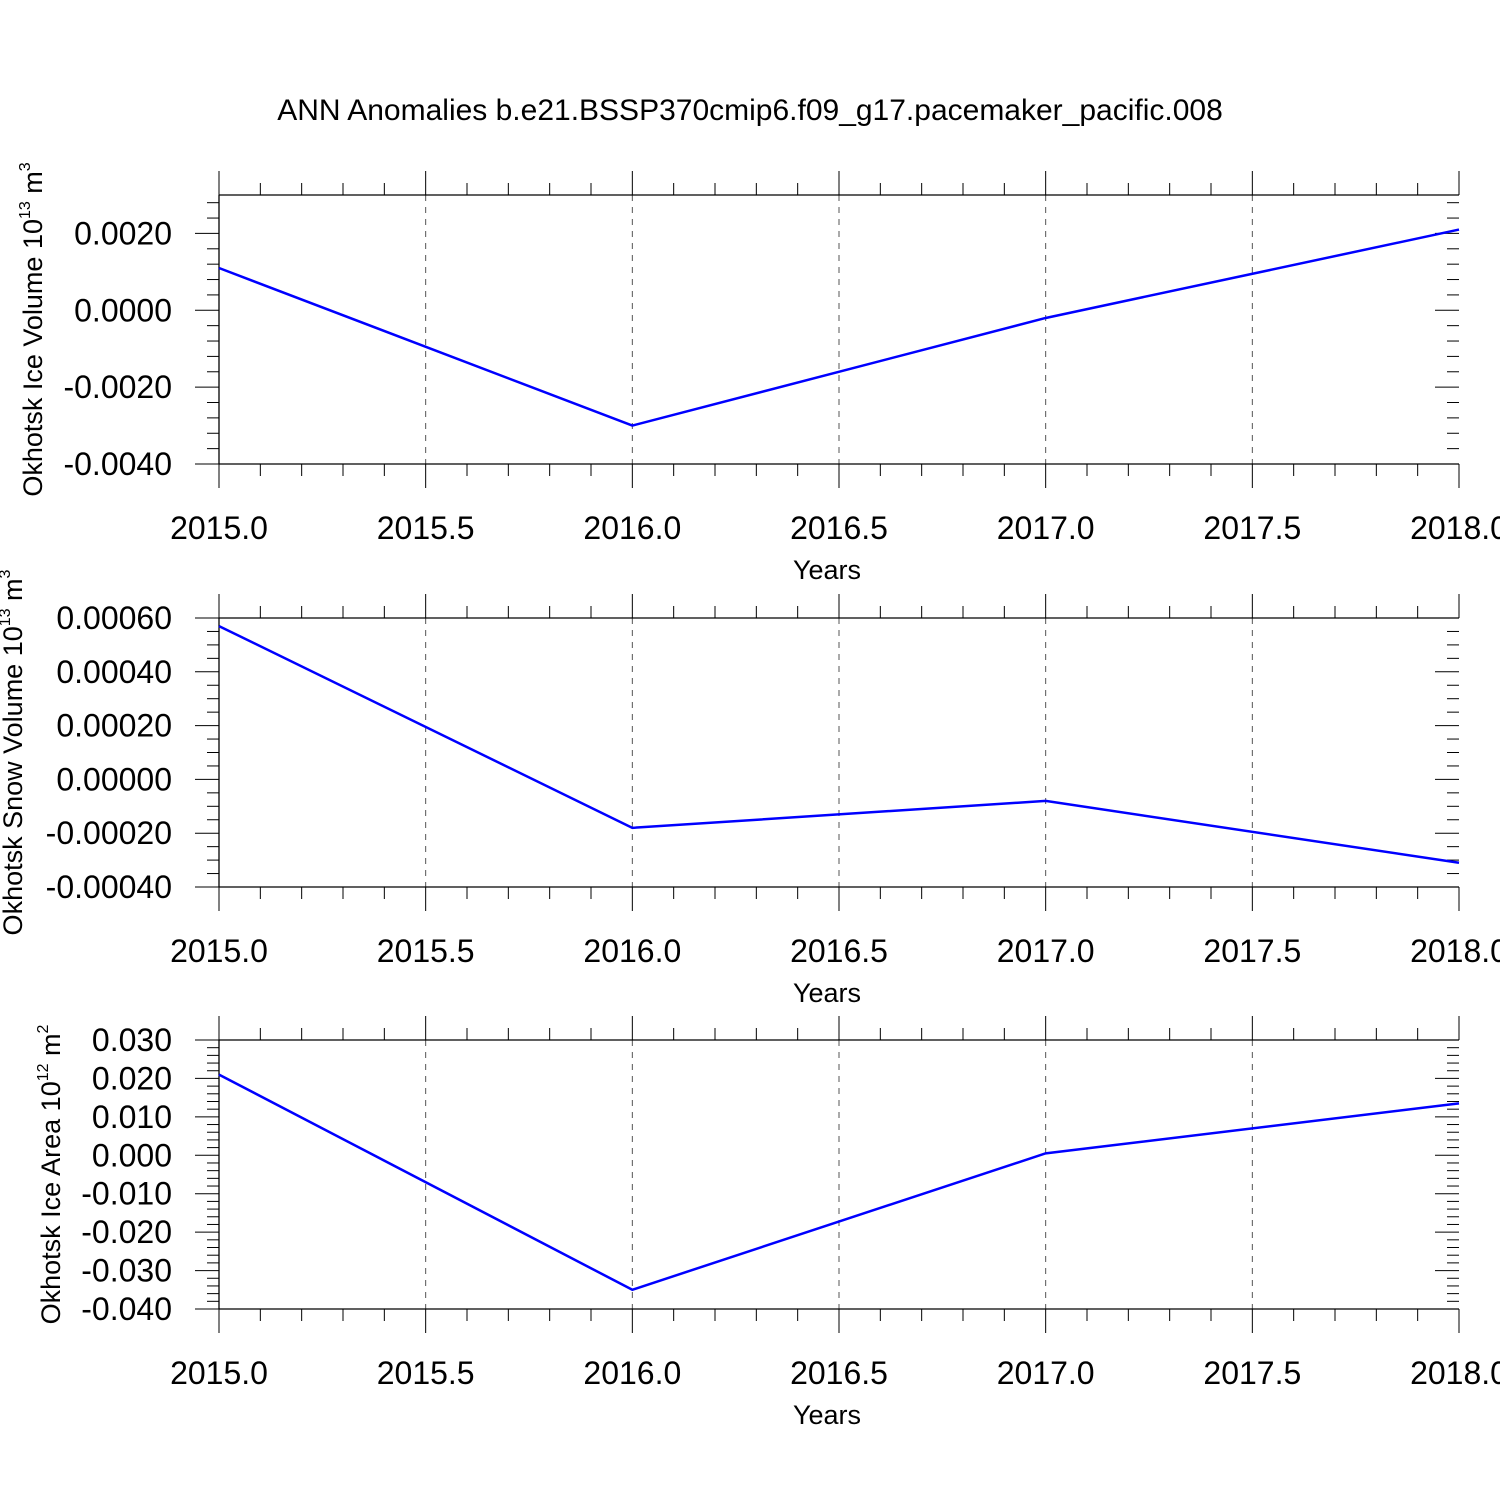 The image size is (1500, 1500). What do you see at coordinates (1252, 951) in the screenshot?
I see `snow-volume-x-tick-label: 2017.5` at bounding box center [1252, 951].